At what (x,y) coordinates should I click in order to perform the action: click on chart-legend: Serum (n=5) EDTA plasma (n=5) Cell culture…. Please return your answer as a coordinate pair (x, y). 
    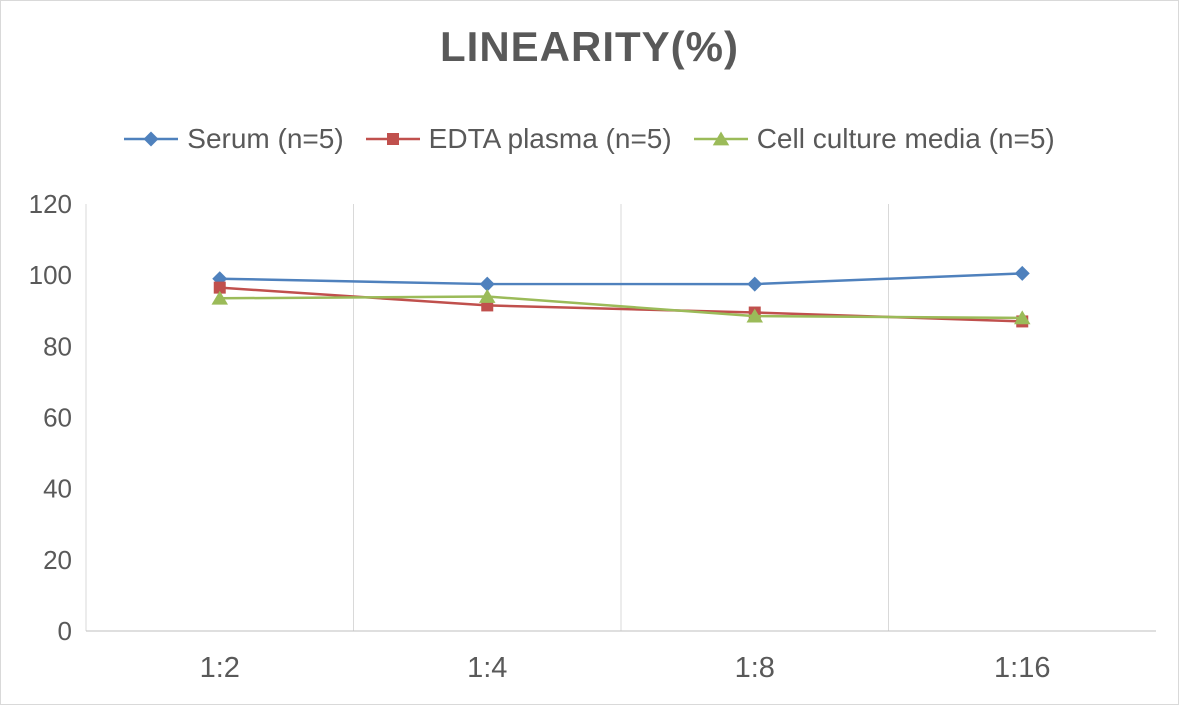
    Looking at the image, I should click on (589, 139).